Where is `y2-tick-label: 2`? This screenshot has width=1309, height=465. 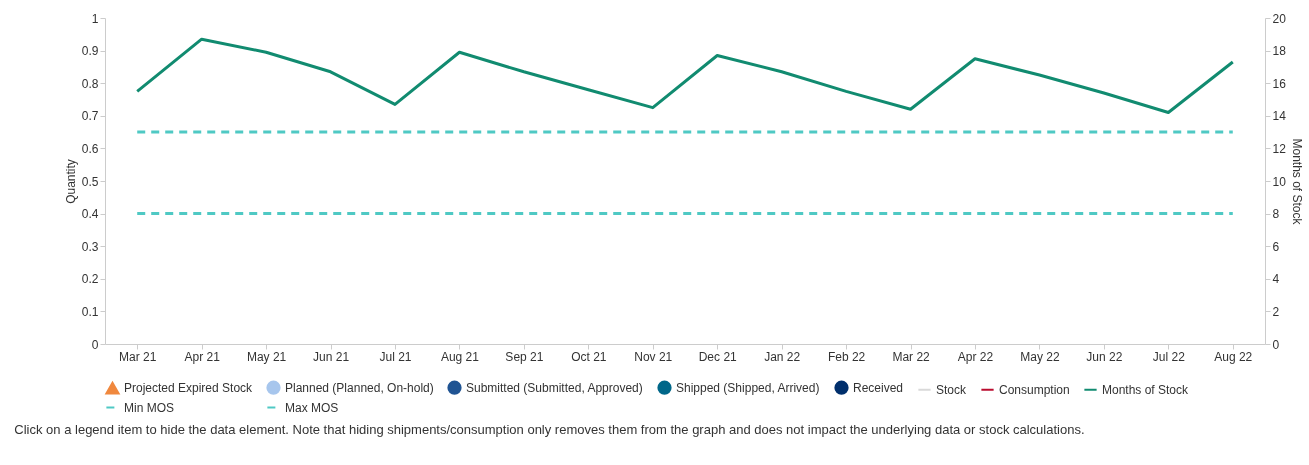 y2-tick-label: 2 is located at coordinates (1276, 311).